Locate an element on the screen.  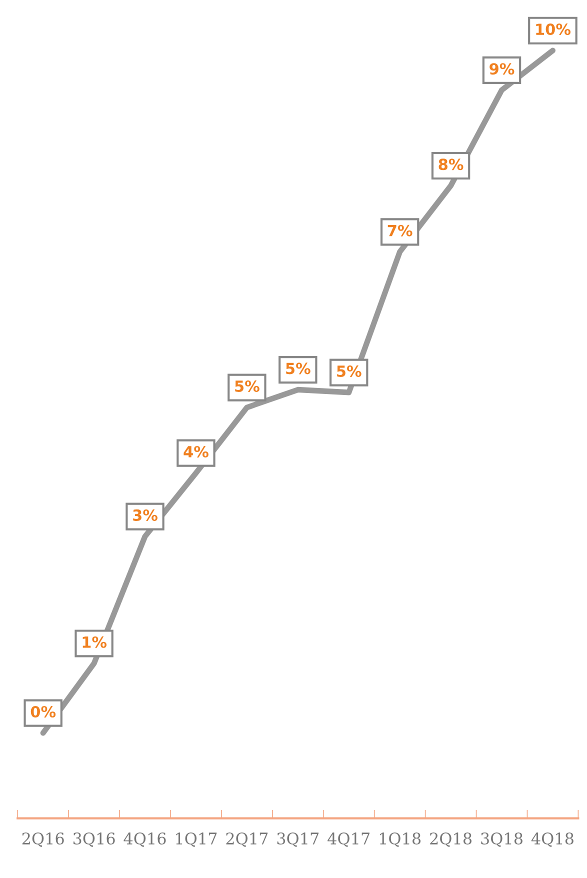
data-label: 10% is located at coordinates (553, 29).